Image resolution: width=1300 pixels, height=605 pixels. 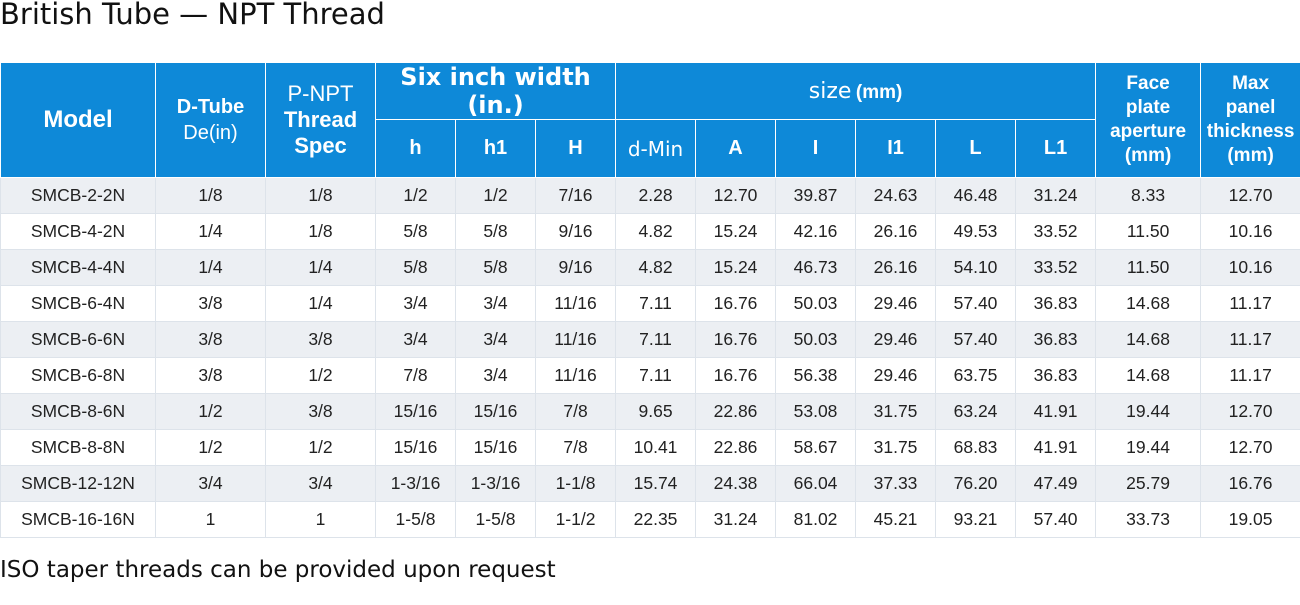 What do you see at coordinates (976, 519) in the screenshot?
I see `table-cell: 93.21` at bounding box center [976, 519].